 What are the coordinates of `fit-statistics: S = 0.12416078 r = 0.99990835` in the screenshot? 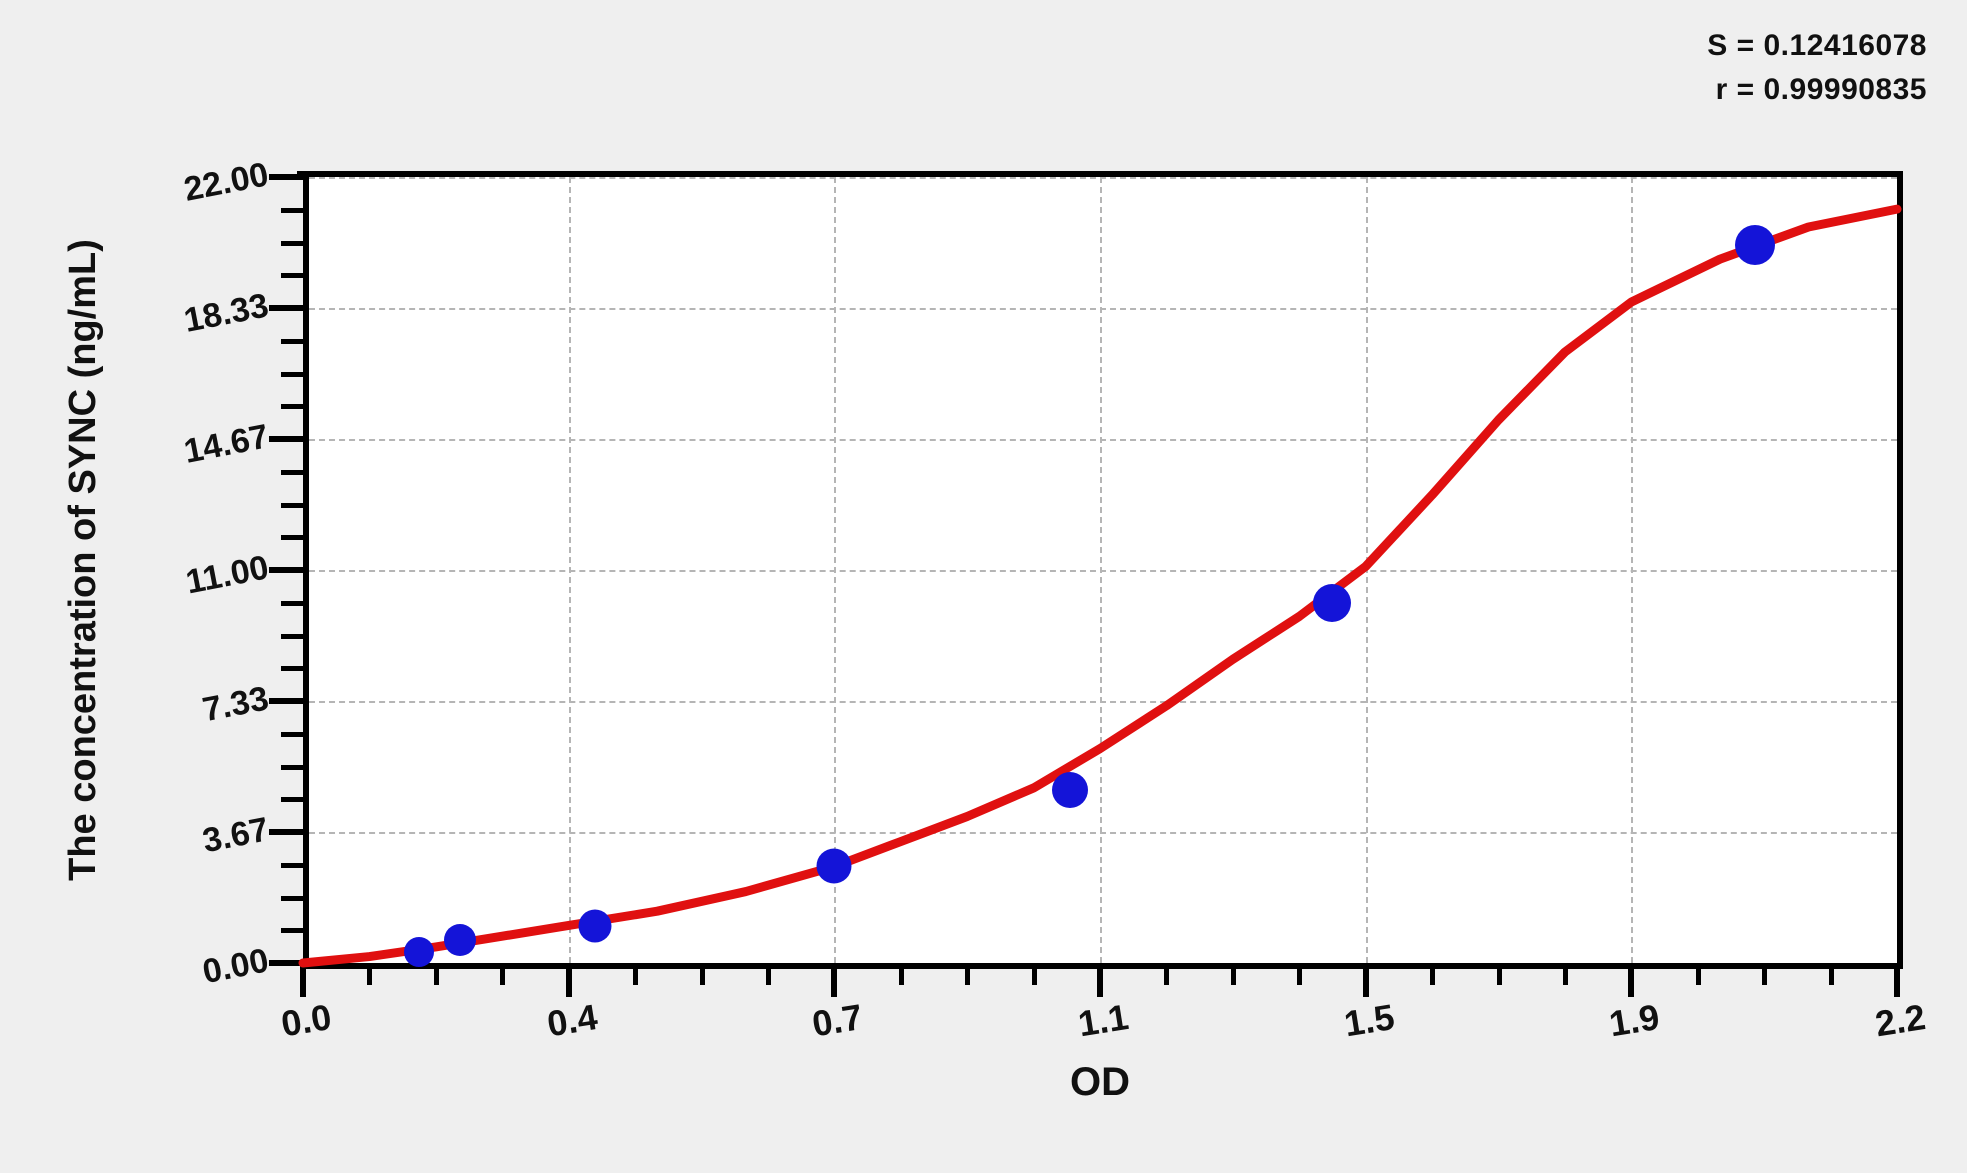 It's located at (1817, 67).